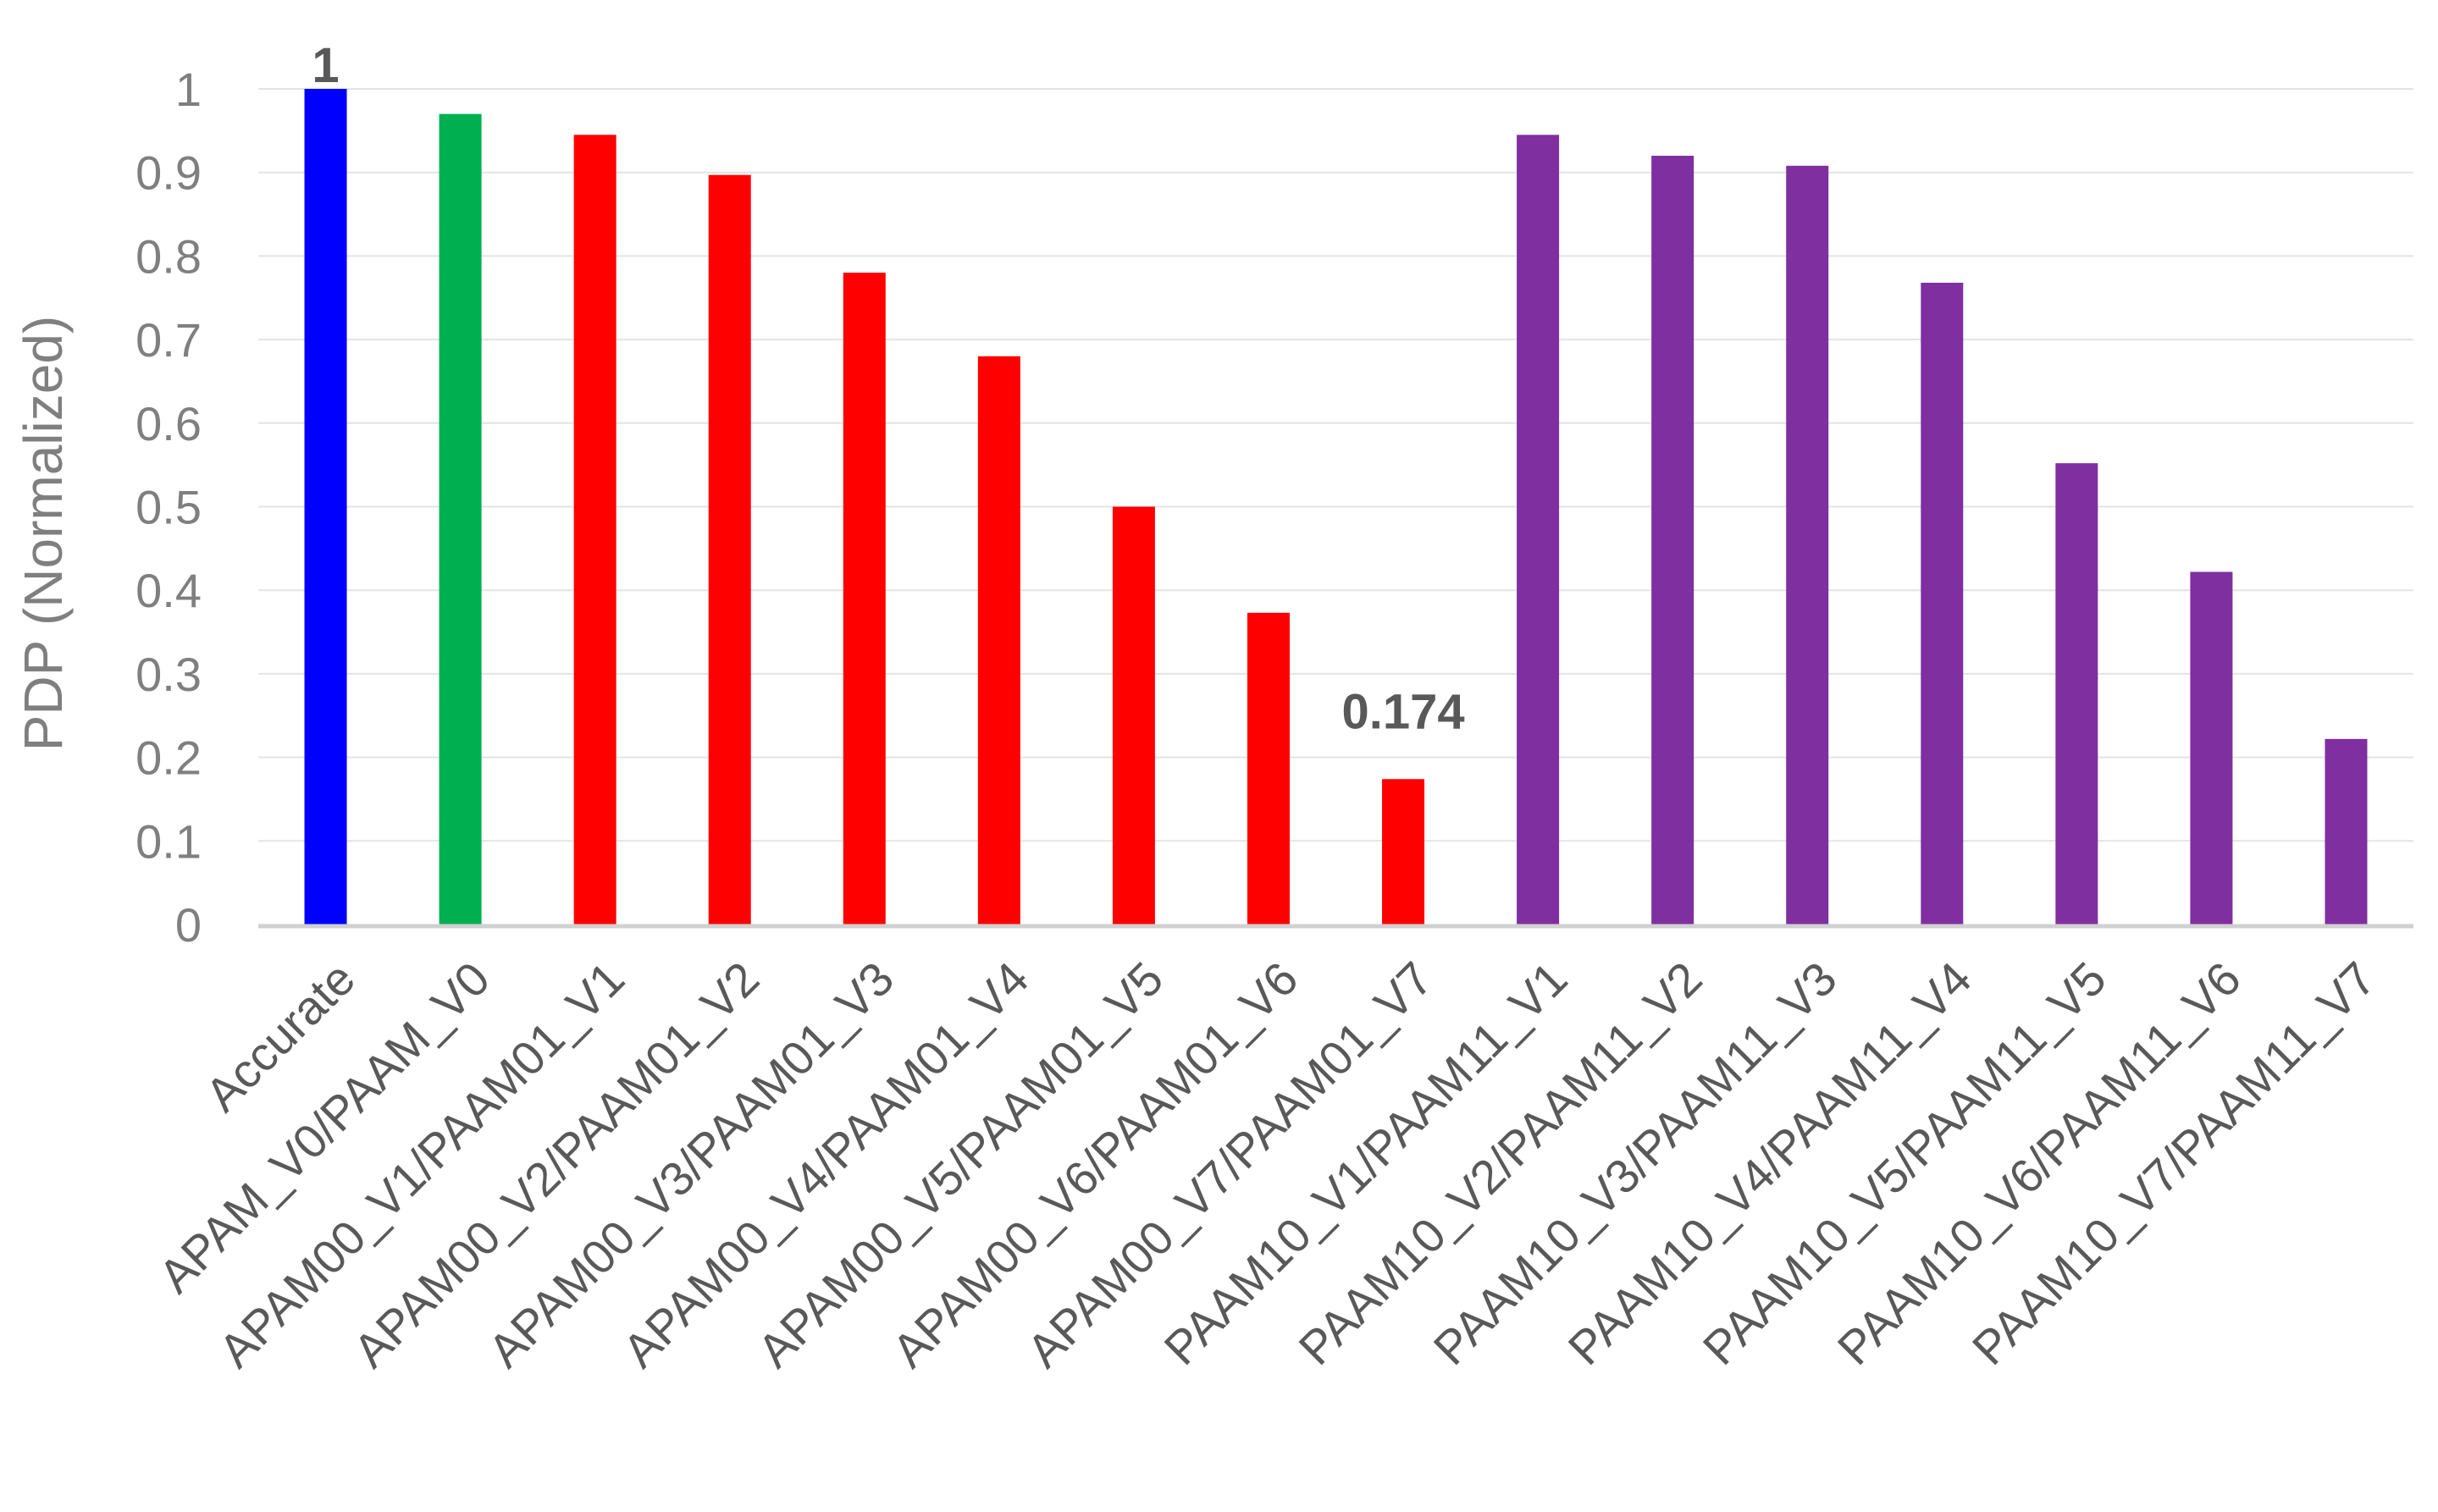 The width and height of the screenshot is (2438, 1512). What do you see at coordinates (168, 758) in the screenshot?
I see `y-tick-label: 0.2` at bounding box center [168, 758].